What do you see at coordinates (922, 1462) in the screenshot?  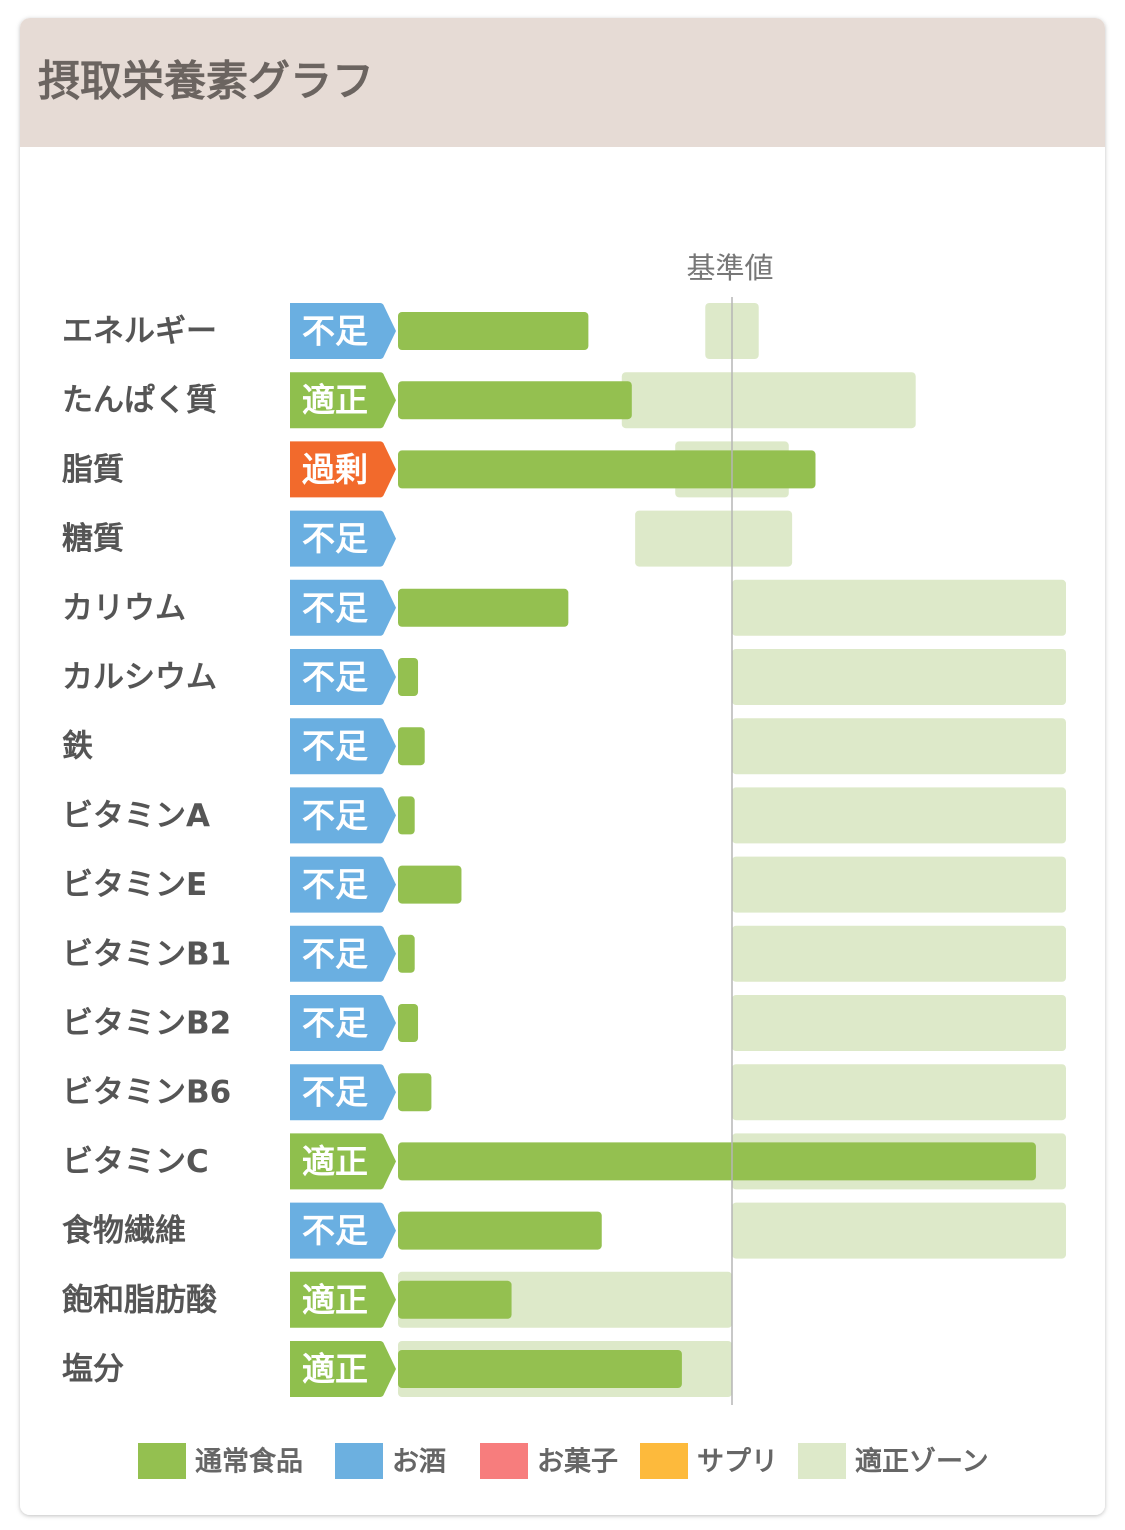 I see `legend-label: 適正ゾーン` at bounding box center [922, 1462].